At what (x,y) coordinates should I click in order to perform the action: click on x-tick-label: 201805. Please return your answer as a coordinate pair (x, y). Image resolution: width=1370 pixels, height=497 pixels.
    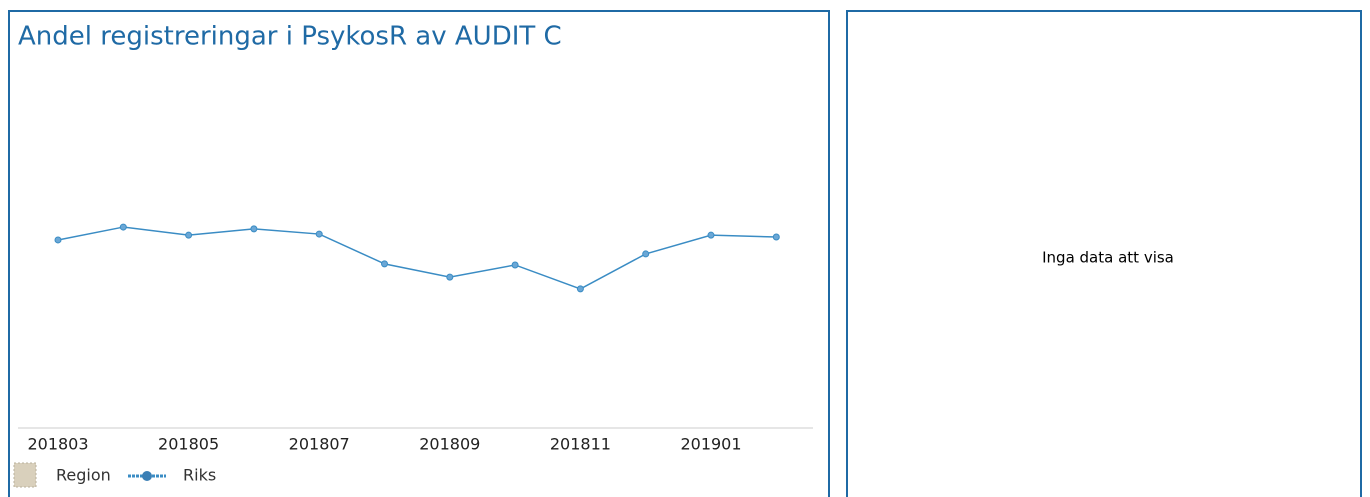
    Looking at the image, I should click on (188, 444).